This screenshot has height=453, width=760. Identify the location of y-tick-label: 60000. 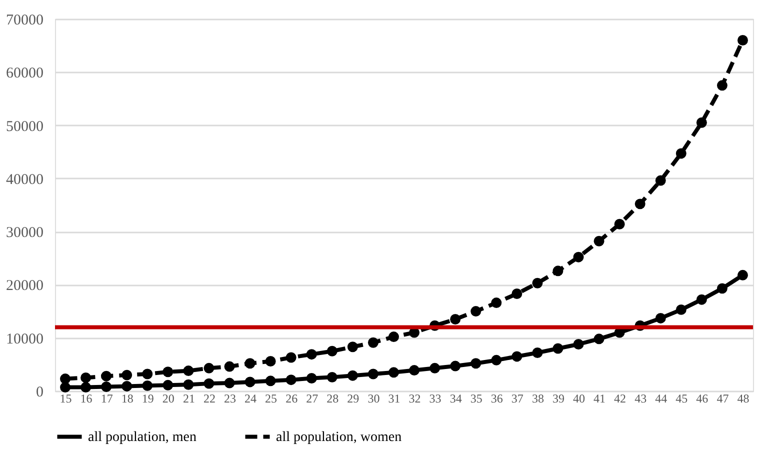
(25, 74).